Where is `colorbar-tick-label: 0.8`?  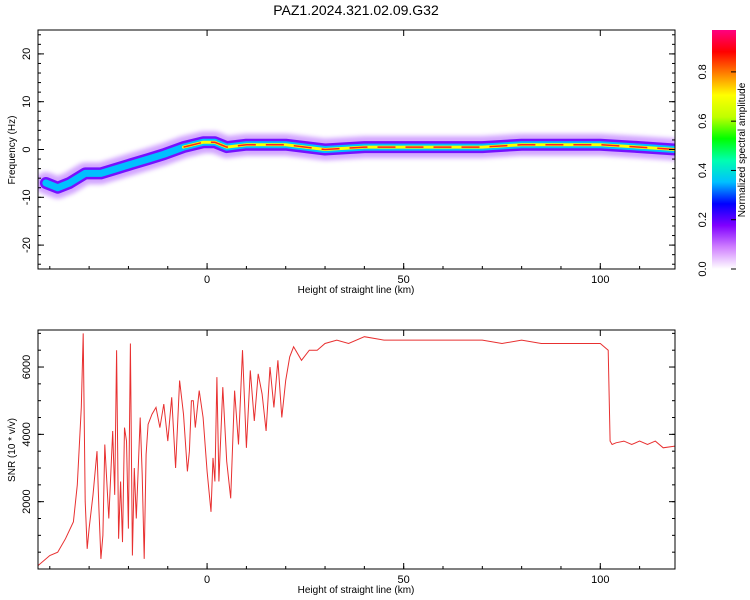 colorbar-tick-label: 0.8 is located at coordinates (703, 71).